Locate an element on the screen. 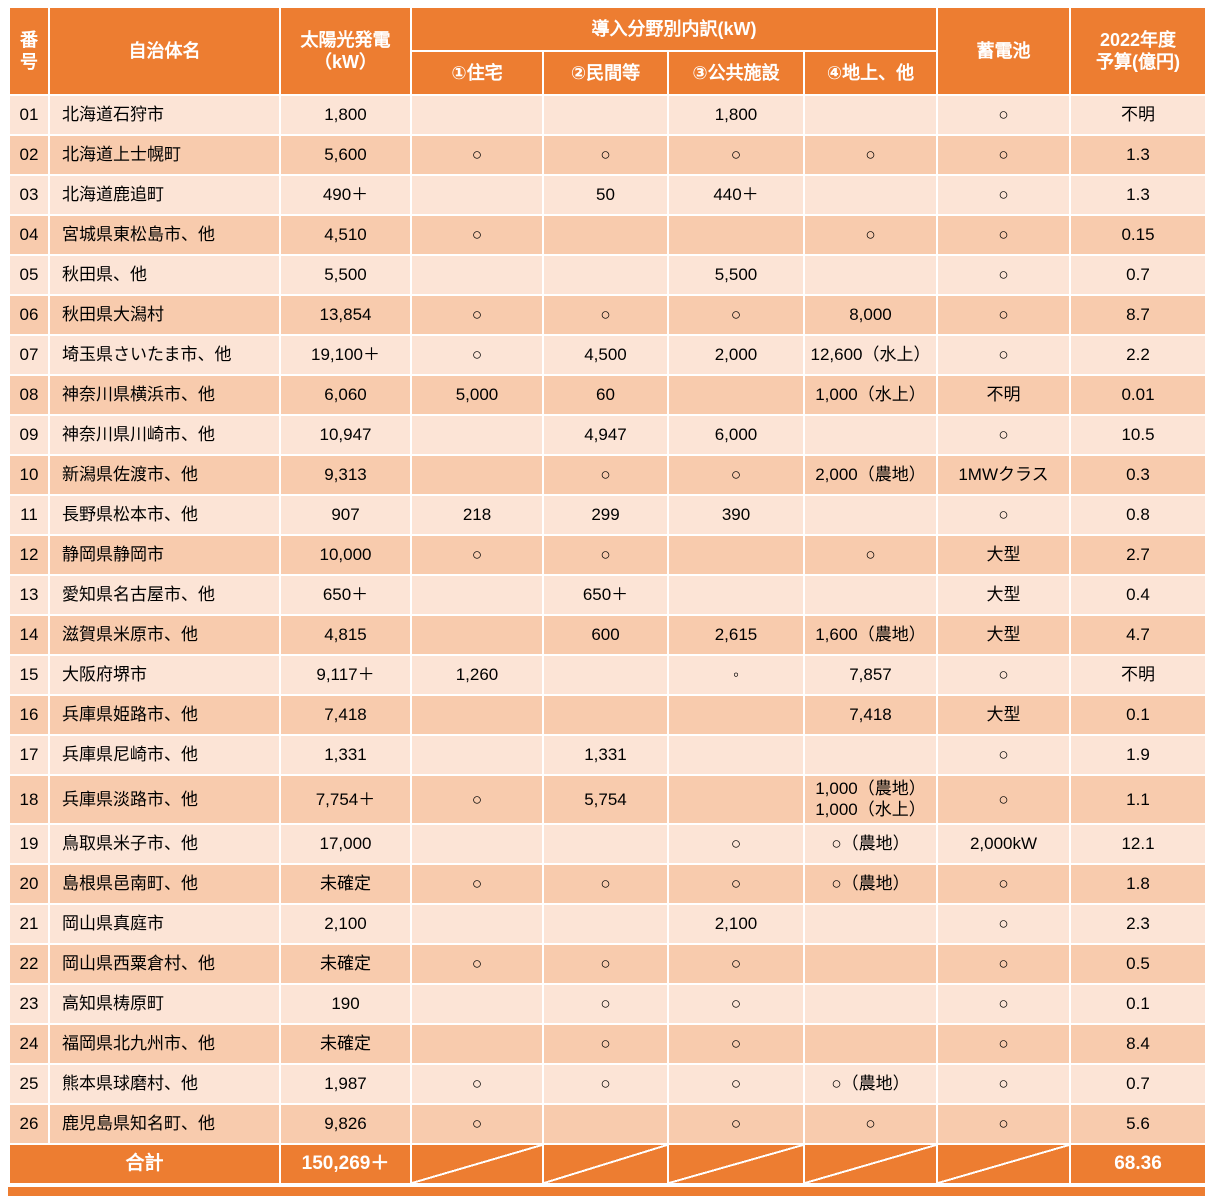 This screenshot has height=1196, width=1213. table-row: 03 北海道鹿追町 490＋ 50 440＋ ○ 1.3 is located at coordinates (607, 195).